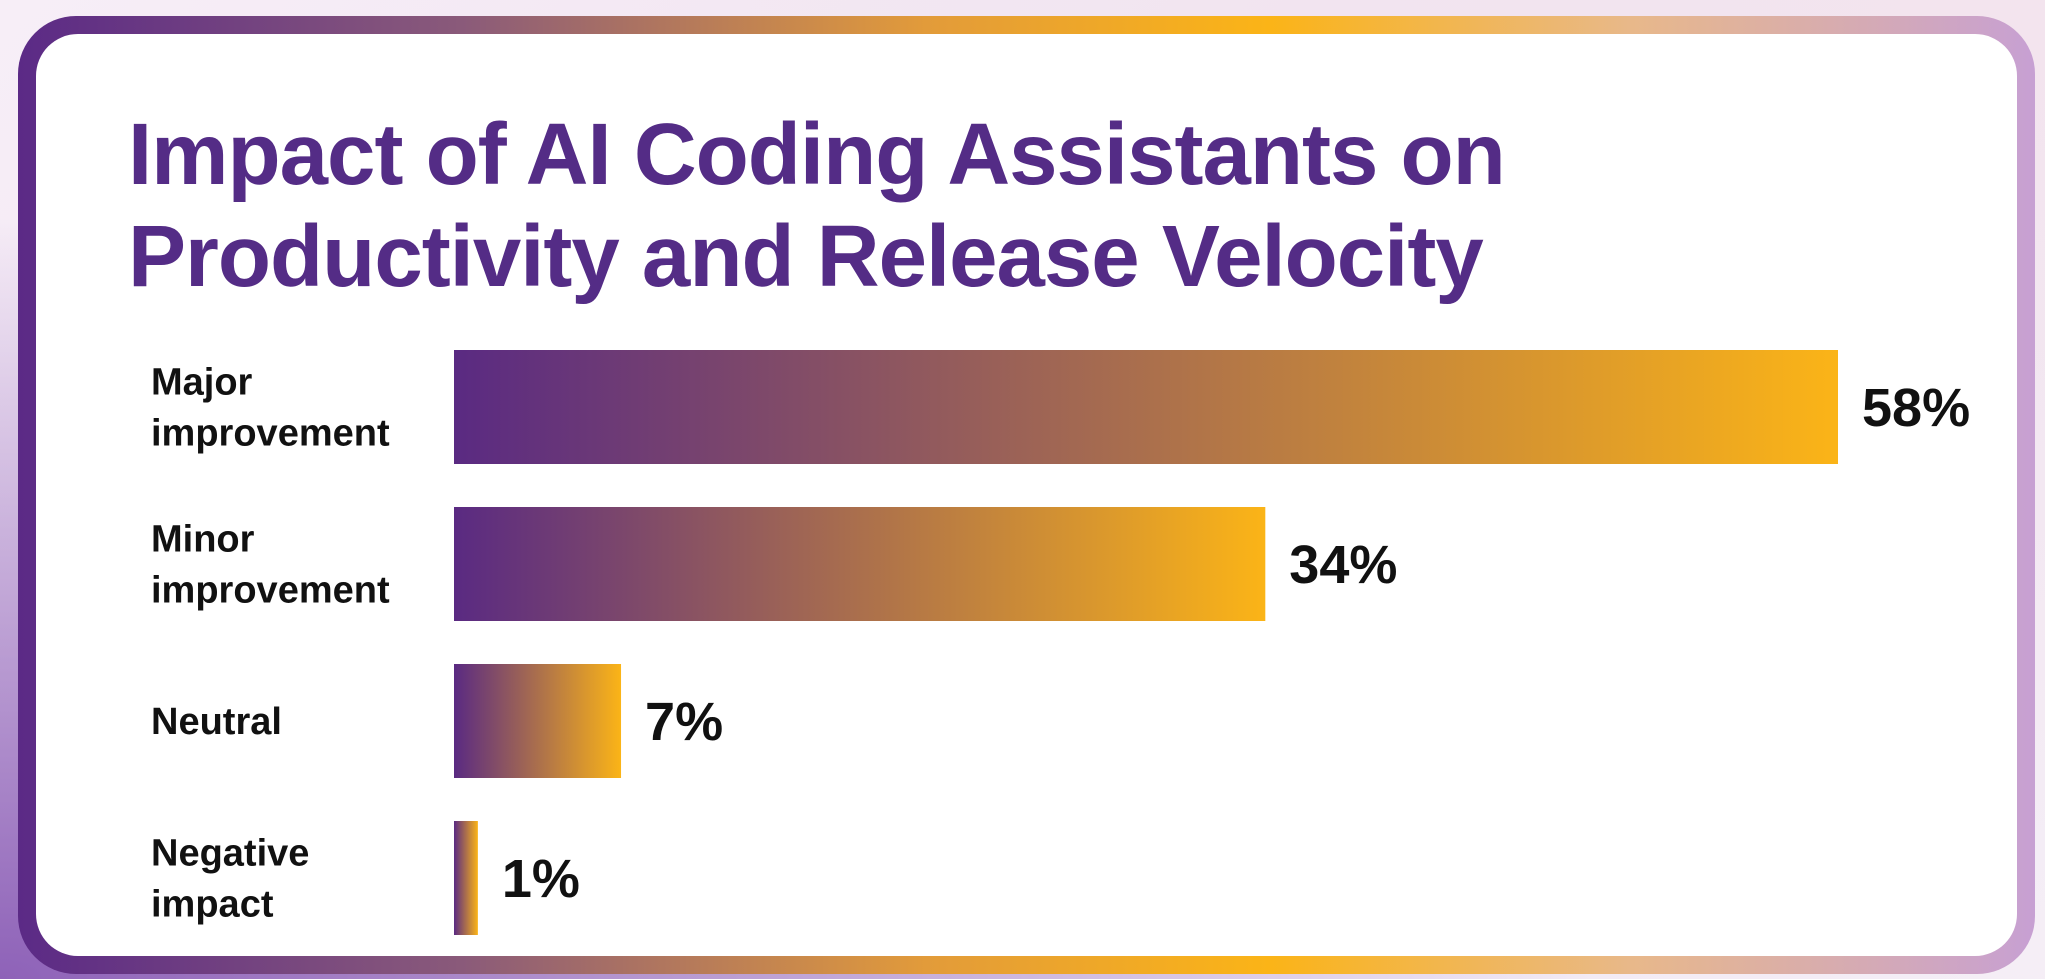 The width and height of the screenshot is (2045, 979). I want to click on category-label-3: Negative impact, so click(230, 879).